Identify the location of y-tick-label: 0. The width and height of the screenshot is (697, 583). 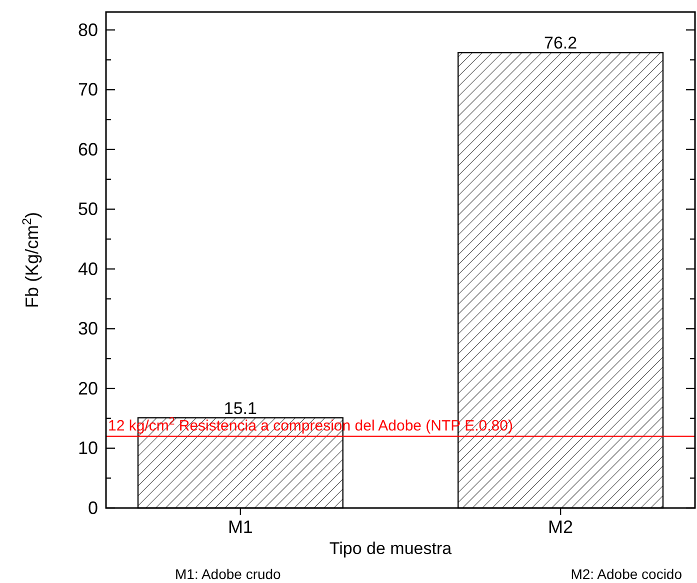
(93, 508).